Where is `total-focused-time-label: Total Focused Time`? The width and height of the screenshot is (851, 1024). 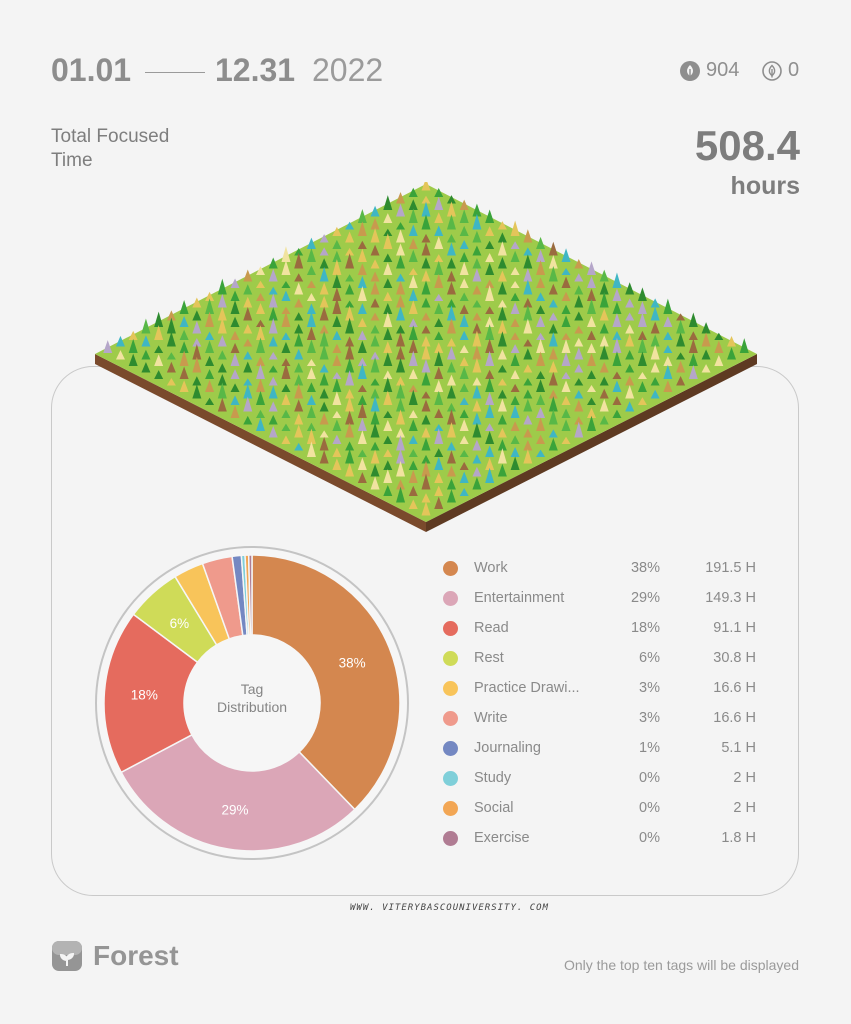
total-focused-time-label: Total Focused Time is located at coordinates (110, 148).